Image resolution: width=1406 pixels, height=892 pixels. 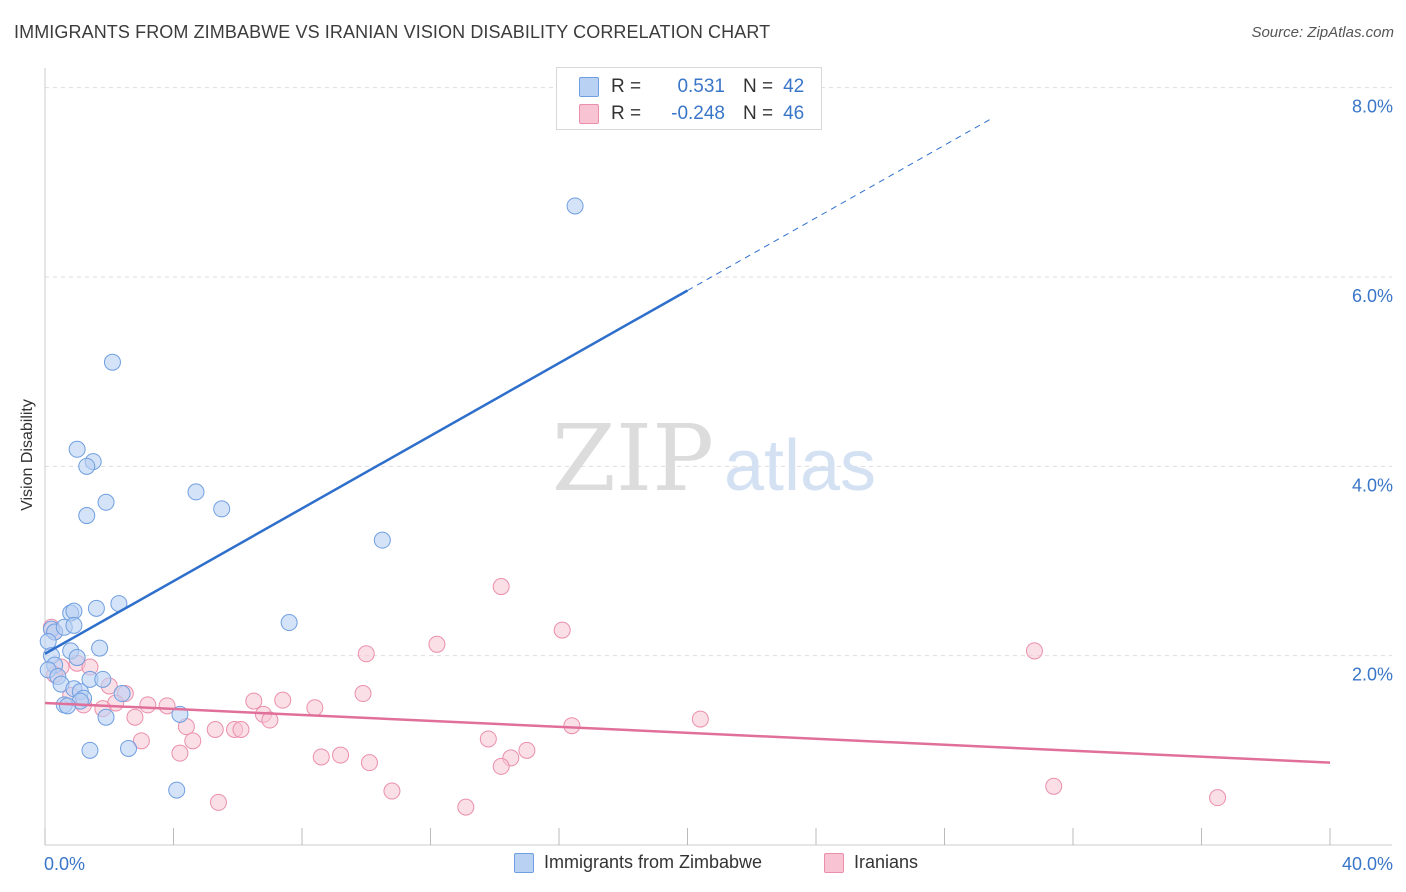 I want to click on legend-n-value: 46, so click(x=794, y=113).